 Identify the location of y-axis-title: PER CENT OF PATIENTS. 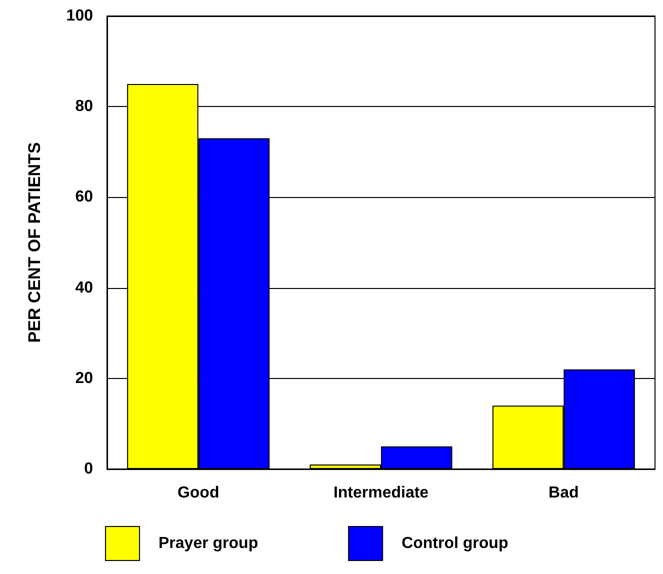
(34, 242).